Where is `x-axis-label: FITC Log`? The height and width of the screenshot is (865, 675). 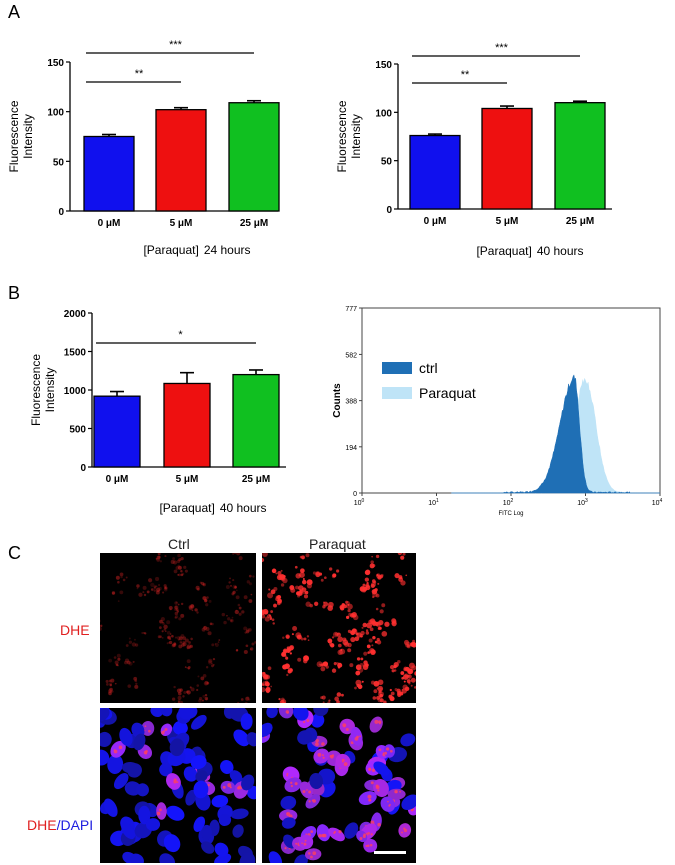
x-axis-label: FITC Log is located at coordinates (510, 514).